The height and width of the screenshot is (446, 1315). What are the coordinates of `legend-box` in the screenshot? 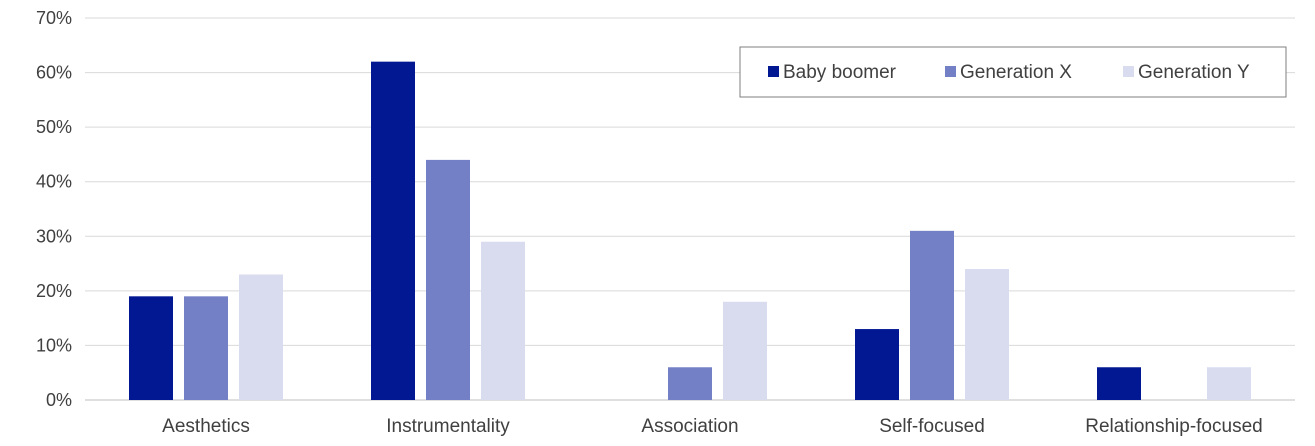 It's located at (1013, 72).